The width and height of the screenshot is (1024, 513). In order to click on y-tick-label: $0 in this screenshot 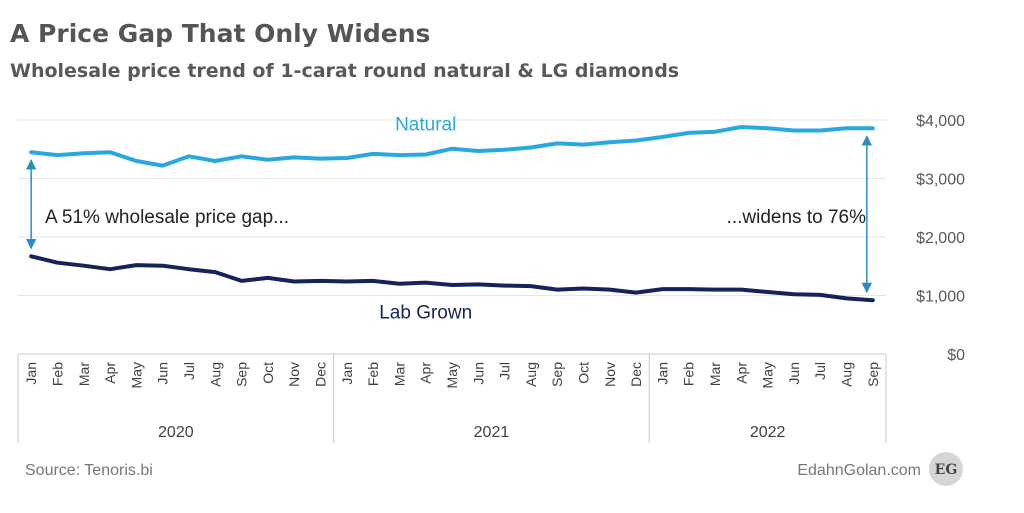, I will do `click(956, 355)`.